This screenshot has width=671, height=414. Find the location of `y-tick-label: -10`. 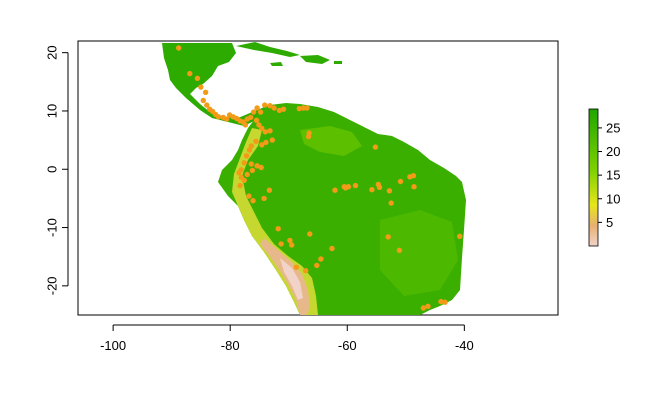

y-tick-label: -10 is located at coordinates (52, 227).